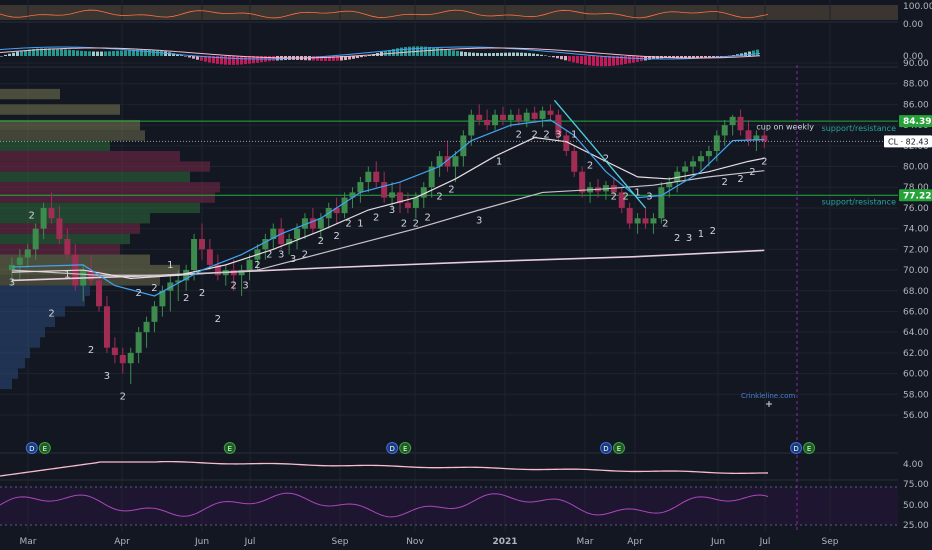 The width and height of the screenshot is (932, 550). Describe the element at coordinates (28, 542) in the screenshot. I see `time-tick-label: Mar` at that location.